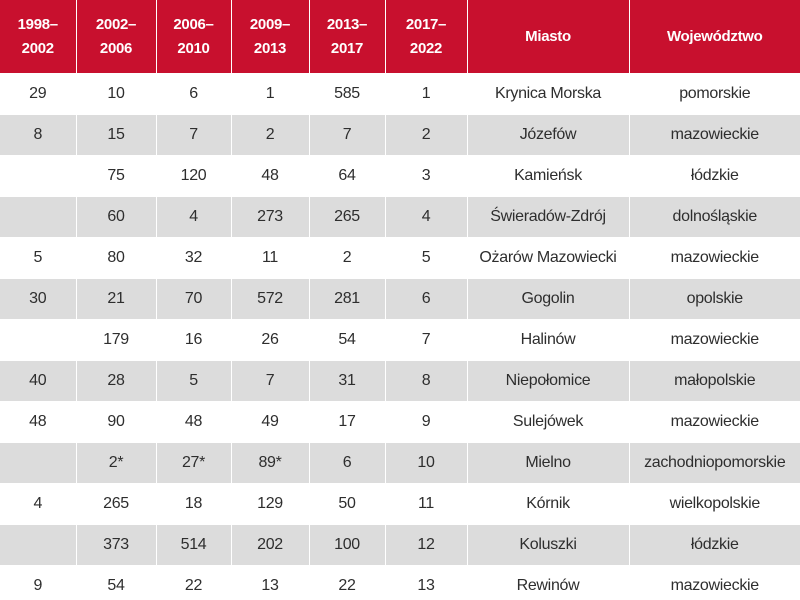 The width and height of the screenshot is (800, 600). I want to click on table-row: 30 21 70 572 281 6 Gogolin opolskie, so click(400, 299).